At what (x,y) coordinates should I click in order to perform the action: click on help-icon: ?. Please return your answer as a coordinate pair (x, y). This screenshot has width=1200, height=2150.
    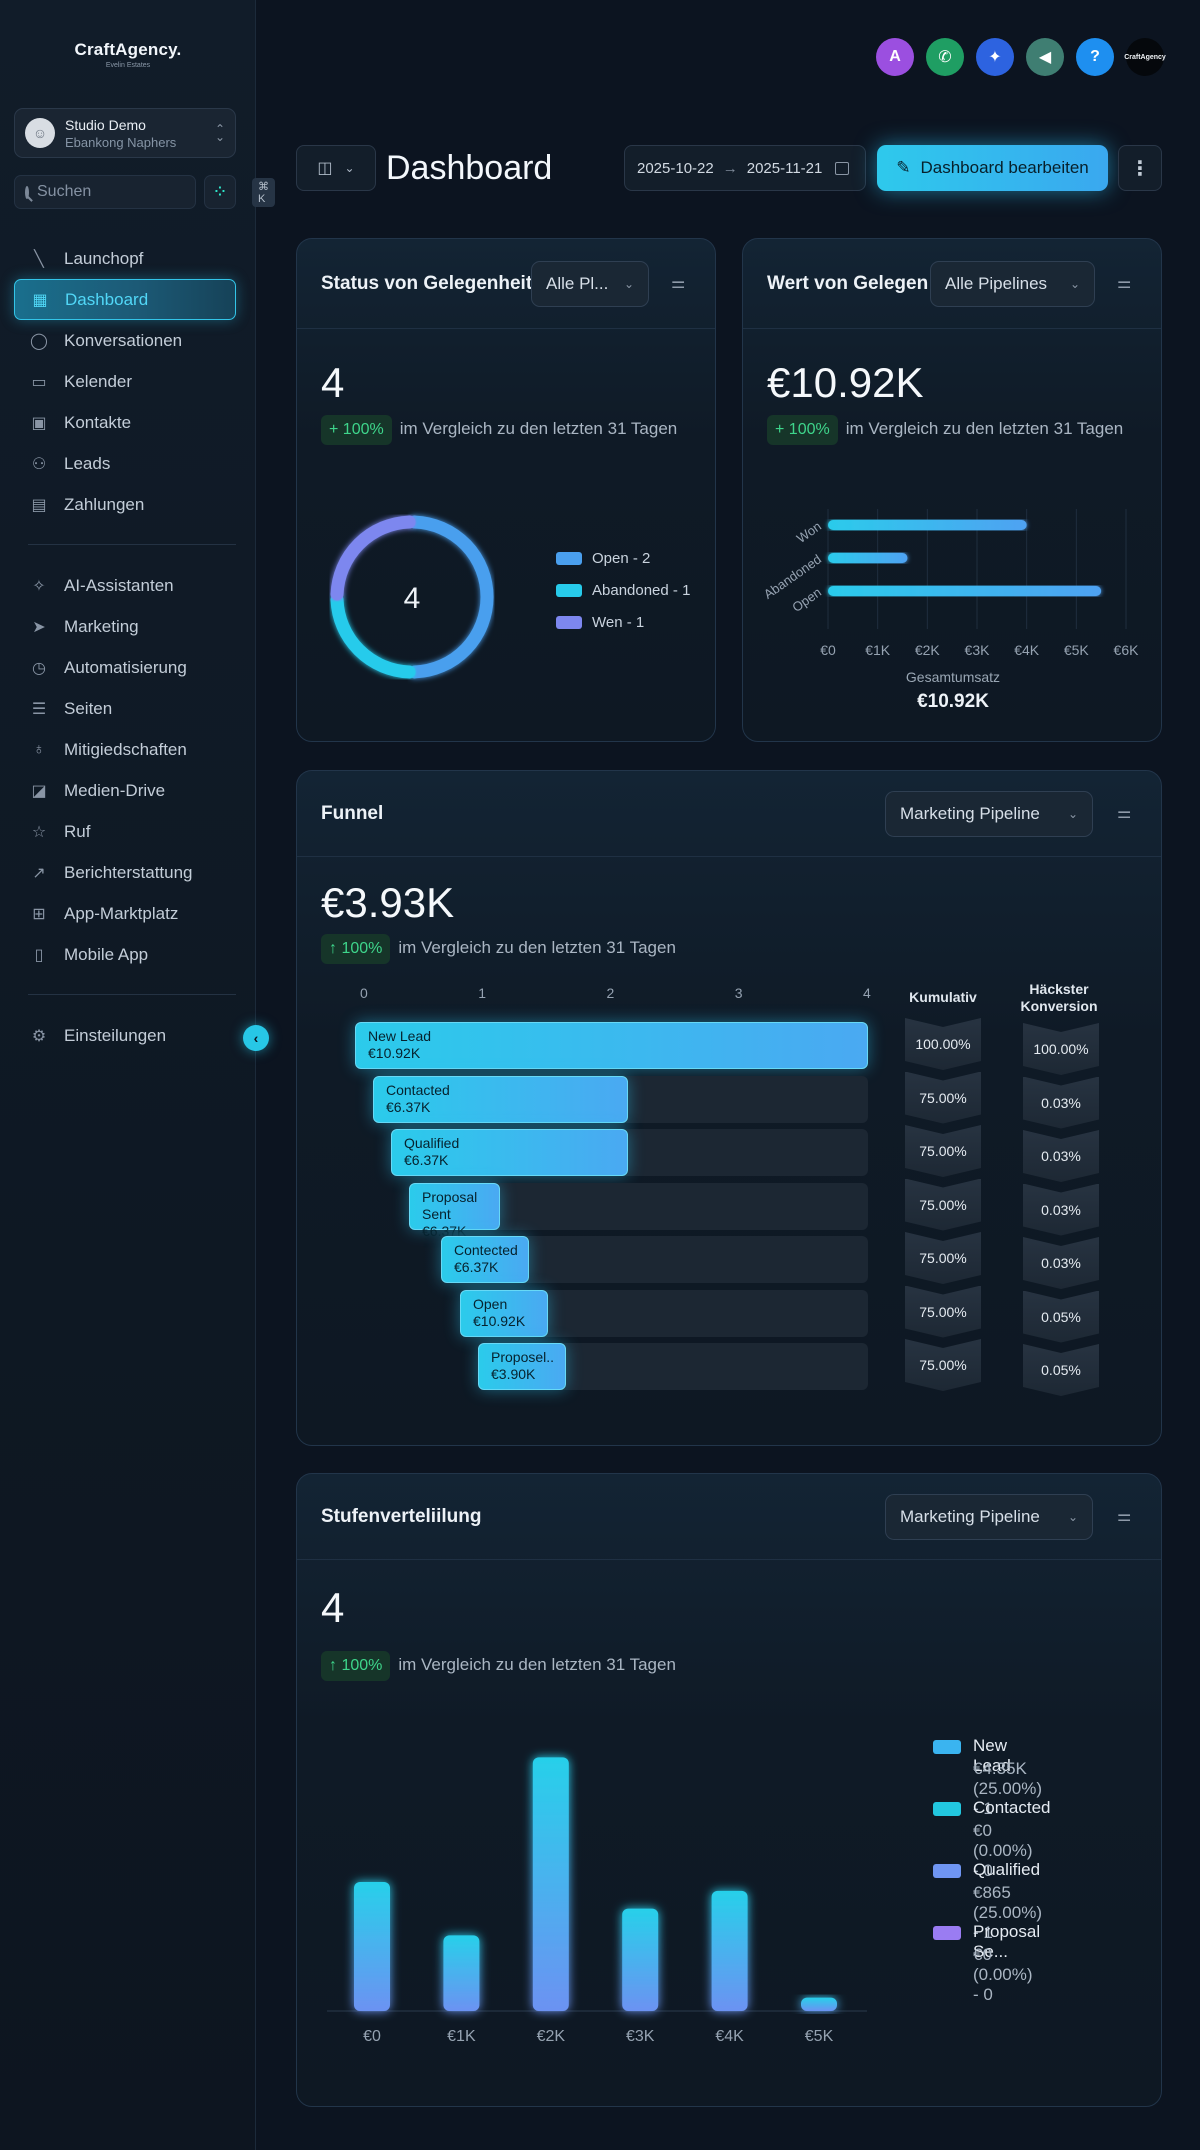
    Looking at the image, I should click on (1095, 57).